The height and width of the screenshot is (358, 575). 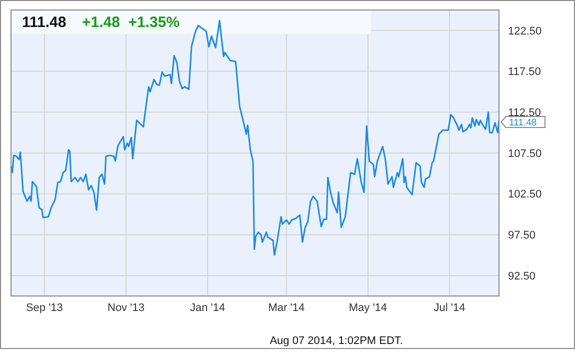 What do you see at coordinates (525, 194) in the screenshot?
I see `y-tick-label: 102.50` at bounding box center [525, 194].